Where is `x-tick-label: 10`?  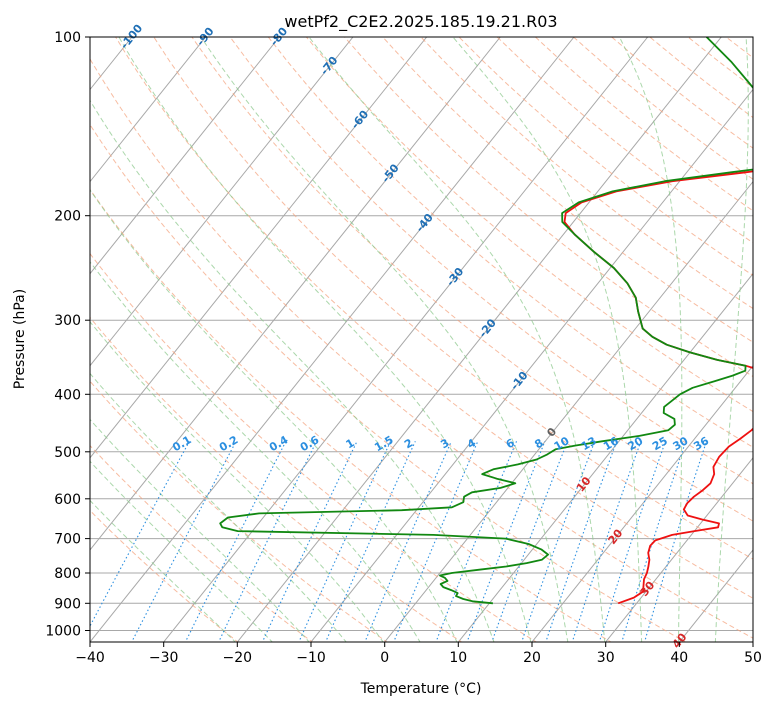 x-tick-label: 10 is located at coordinates (458, 658).